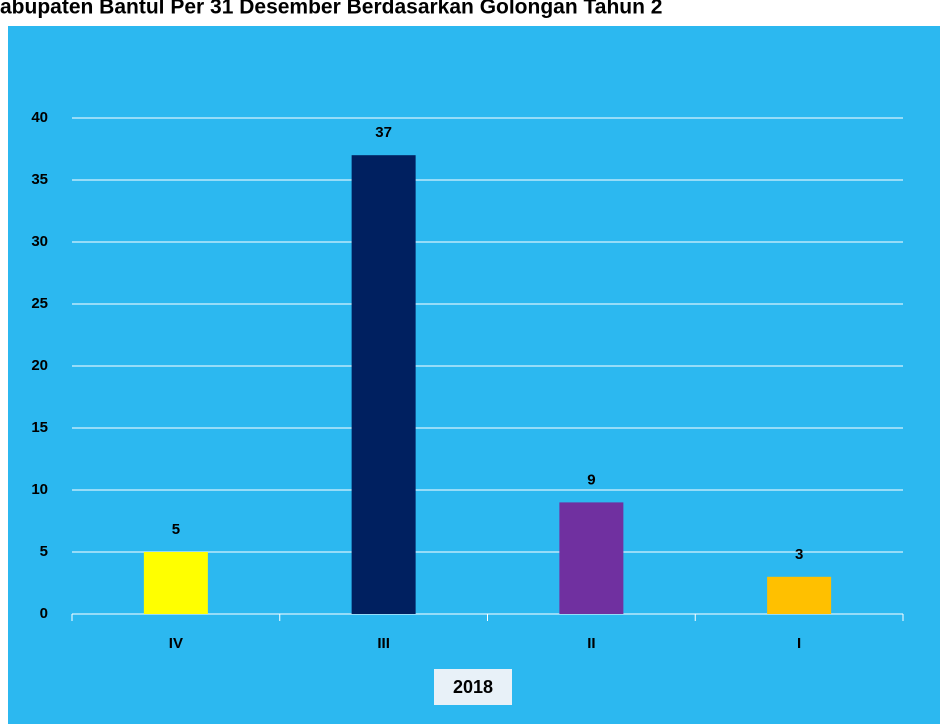  I want to click on x-tick-label: III, so click(383, 643).